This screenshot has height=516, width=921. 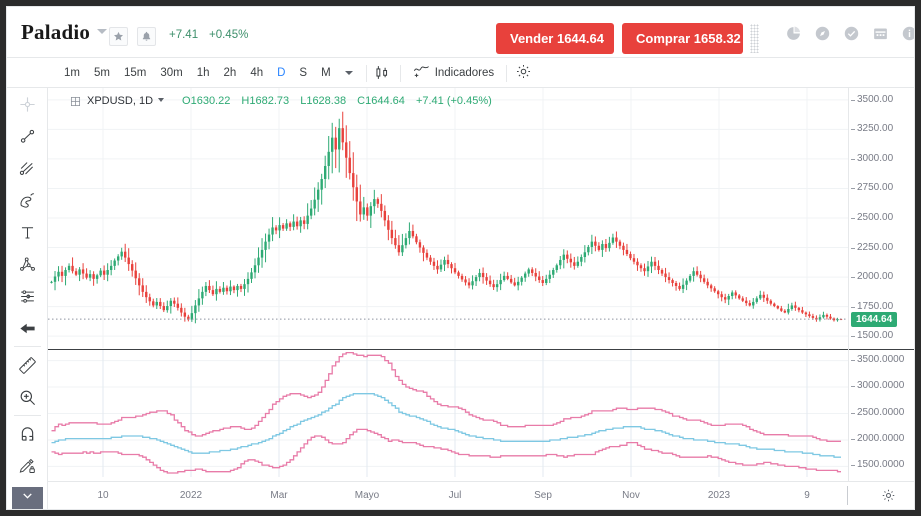 What do you see at coordinates (161, 100) in the screenshot?
I see `symbol-chevron-down-icon` at bounding box center [161, 100].